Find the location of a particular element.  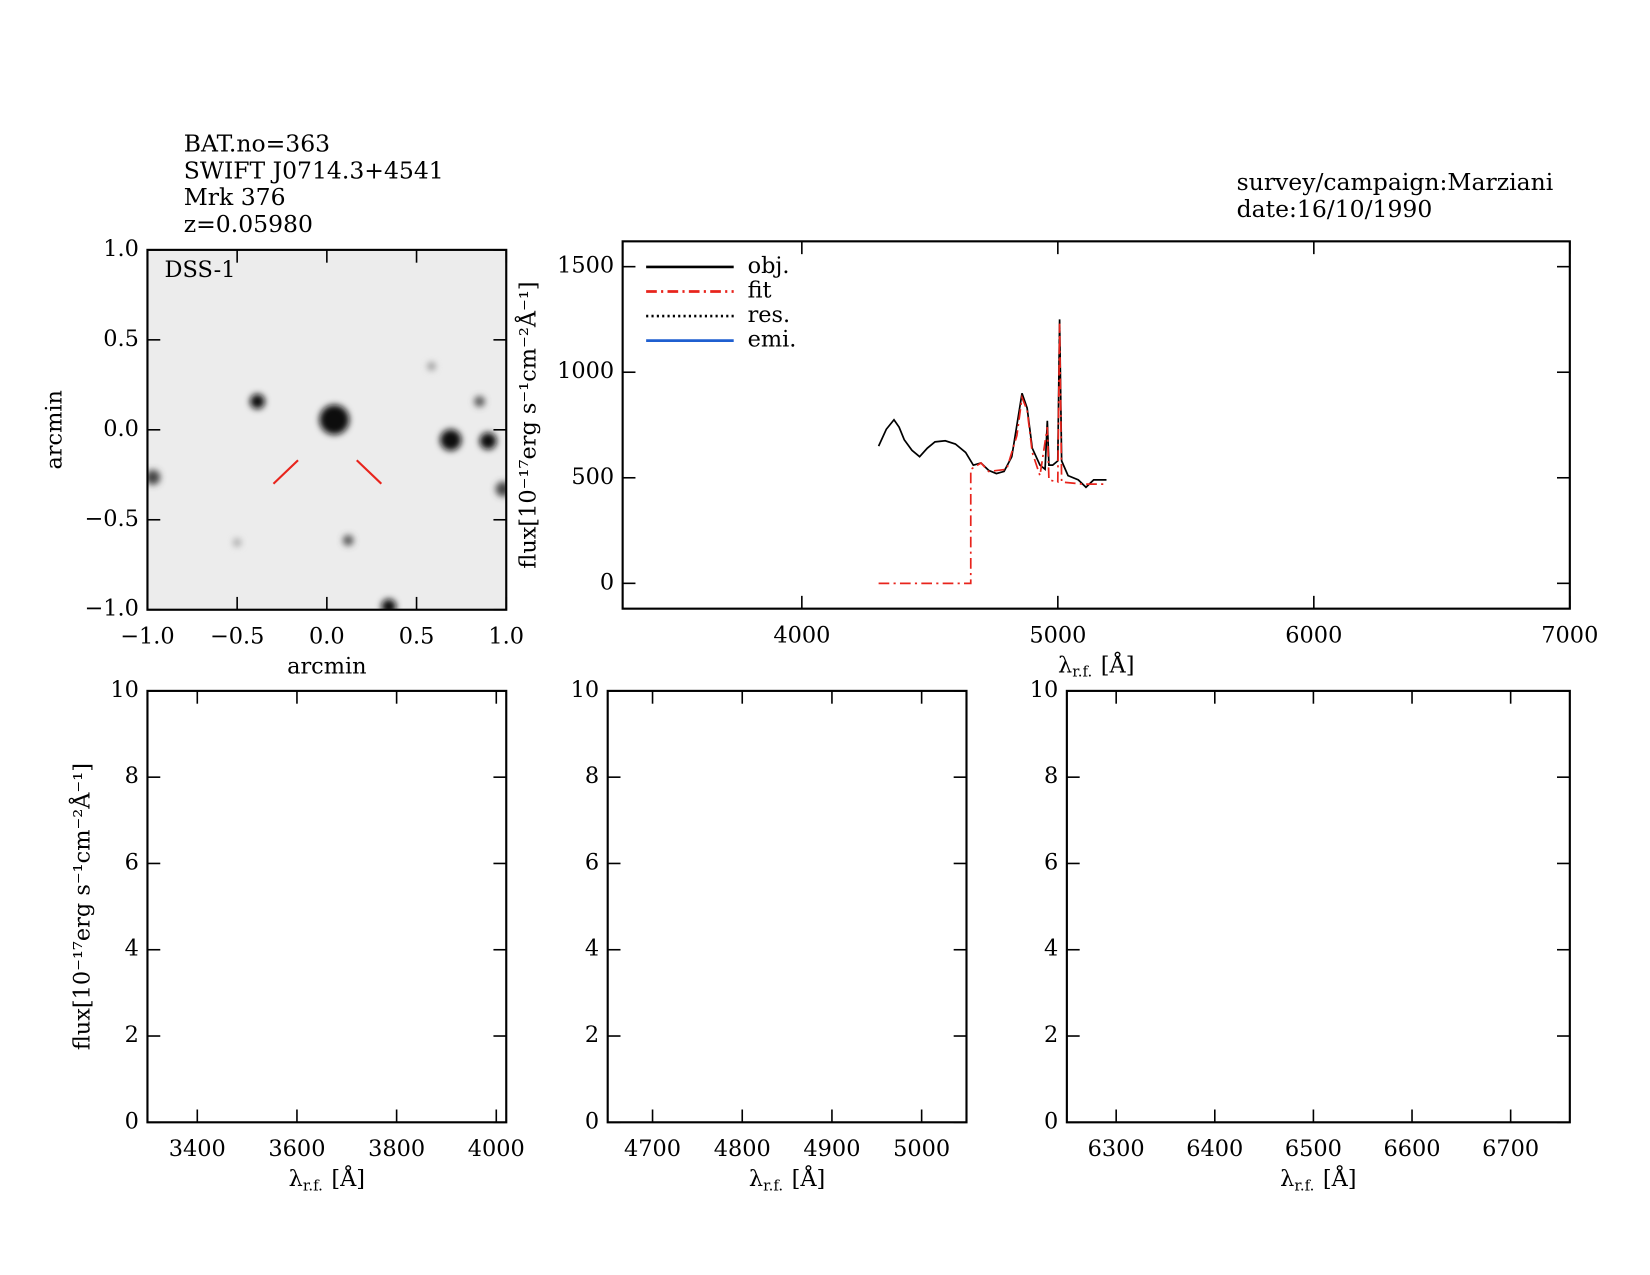

image-label: DSS-1 is located at coordinates (200, 270).